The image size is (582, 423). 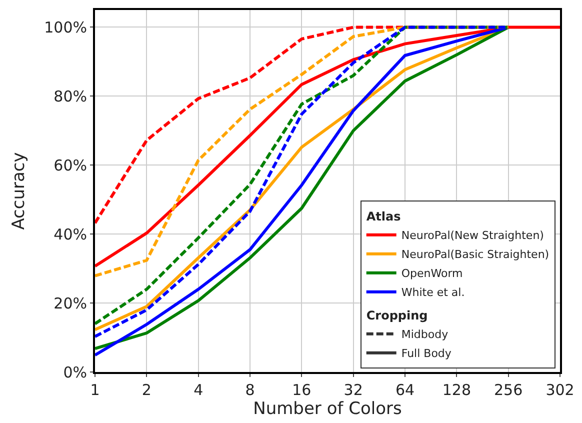 I want to click on x-tick-label: 2, so click(x=147, y=390).